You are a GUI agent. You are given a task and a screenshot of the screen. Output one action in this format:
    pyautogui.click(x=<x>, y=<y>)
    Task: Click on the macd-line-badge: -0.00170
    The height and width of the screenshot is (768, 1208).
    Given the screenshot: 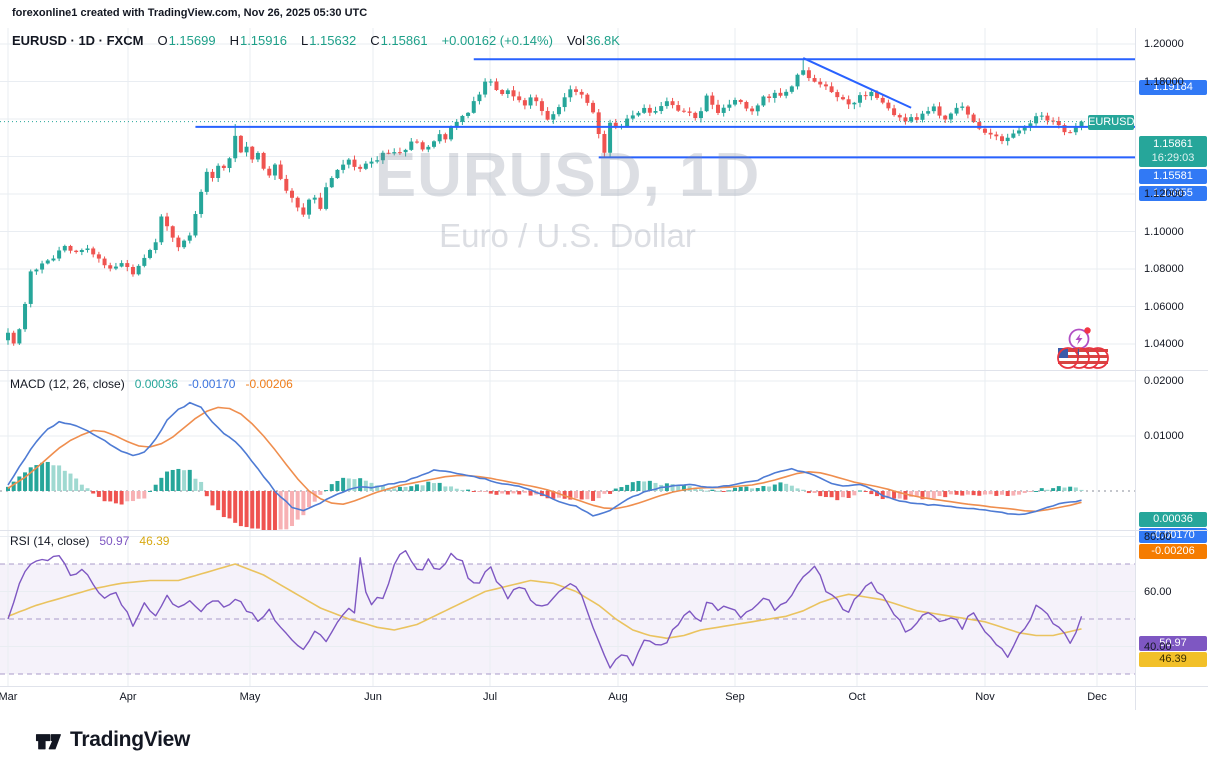 What is the action you would take?
    pyautogui.click(x=1173, y=535)
    